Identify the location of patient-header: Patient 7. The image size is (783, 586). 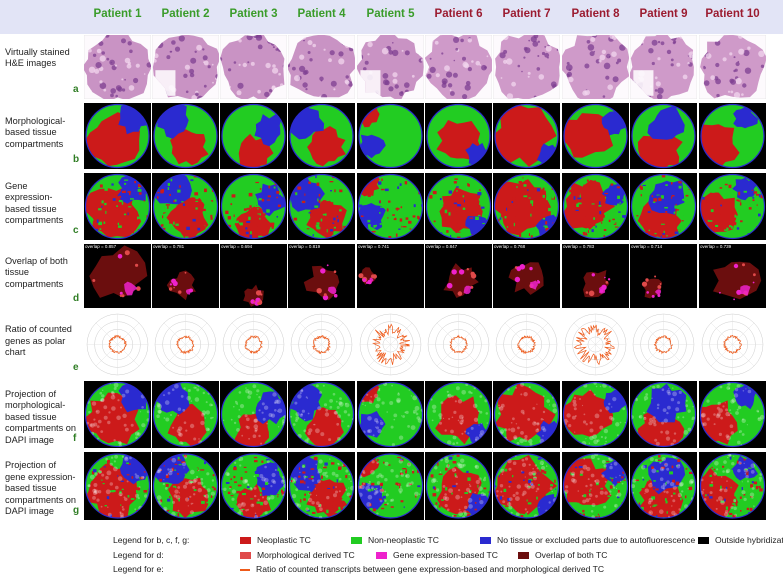
(526, 14).